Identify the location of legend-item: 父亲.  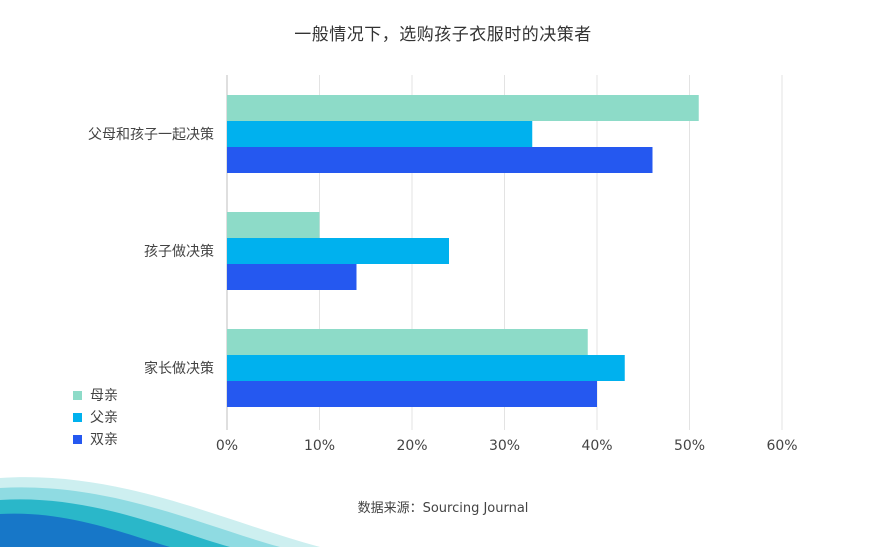
(95, 417).